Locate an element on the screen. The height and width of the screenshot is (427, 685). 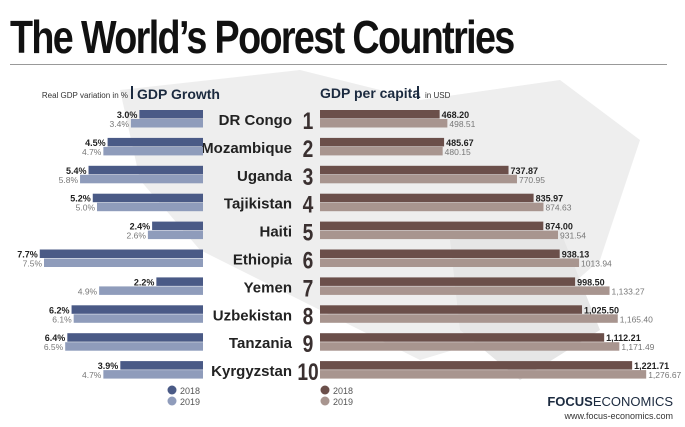
left-subtitle: Real GDP variation in % is located at coordinates (85, 95).